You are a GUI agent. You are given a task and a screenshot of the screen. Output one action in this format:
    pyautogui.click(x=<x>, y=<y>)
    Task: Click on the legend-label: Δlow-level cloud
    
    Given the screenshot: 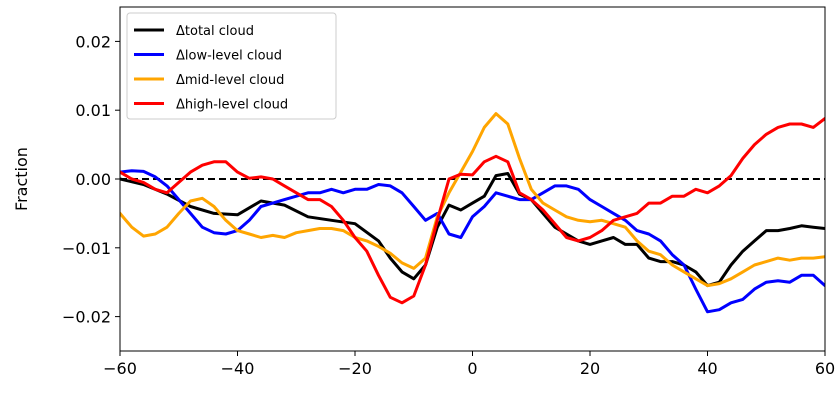 What is the action you would take?
    pyautogui.click(x=229, y=56)
    